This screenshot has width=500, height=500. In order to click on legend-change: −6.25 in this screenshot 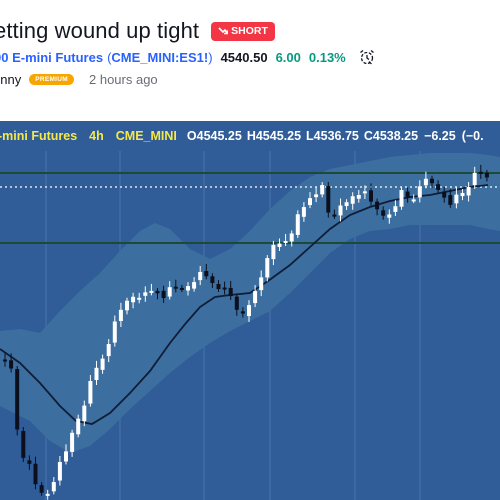, I will do `click(440, 136)`.